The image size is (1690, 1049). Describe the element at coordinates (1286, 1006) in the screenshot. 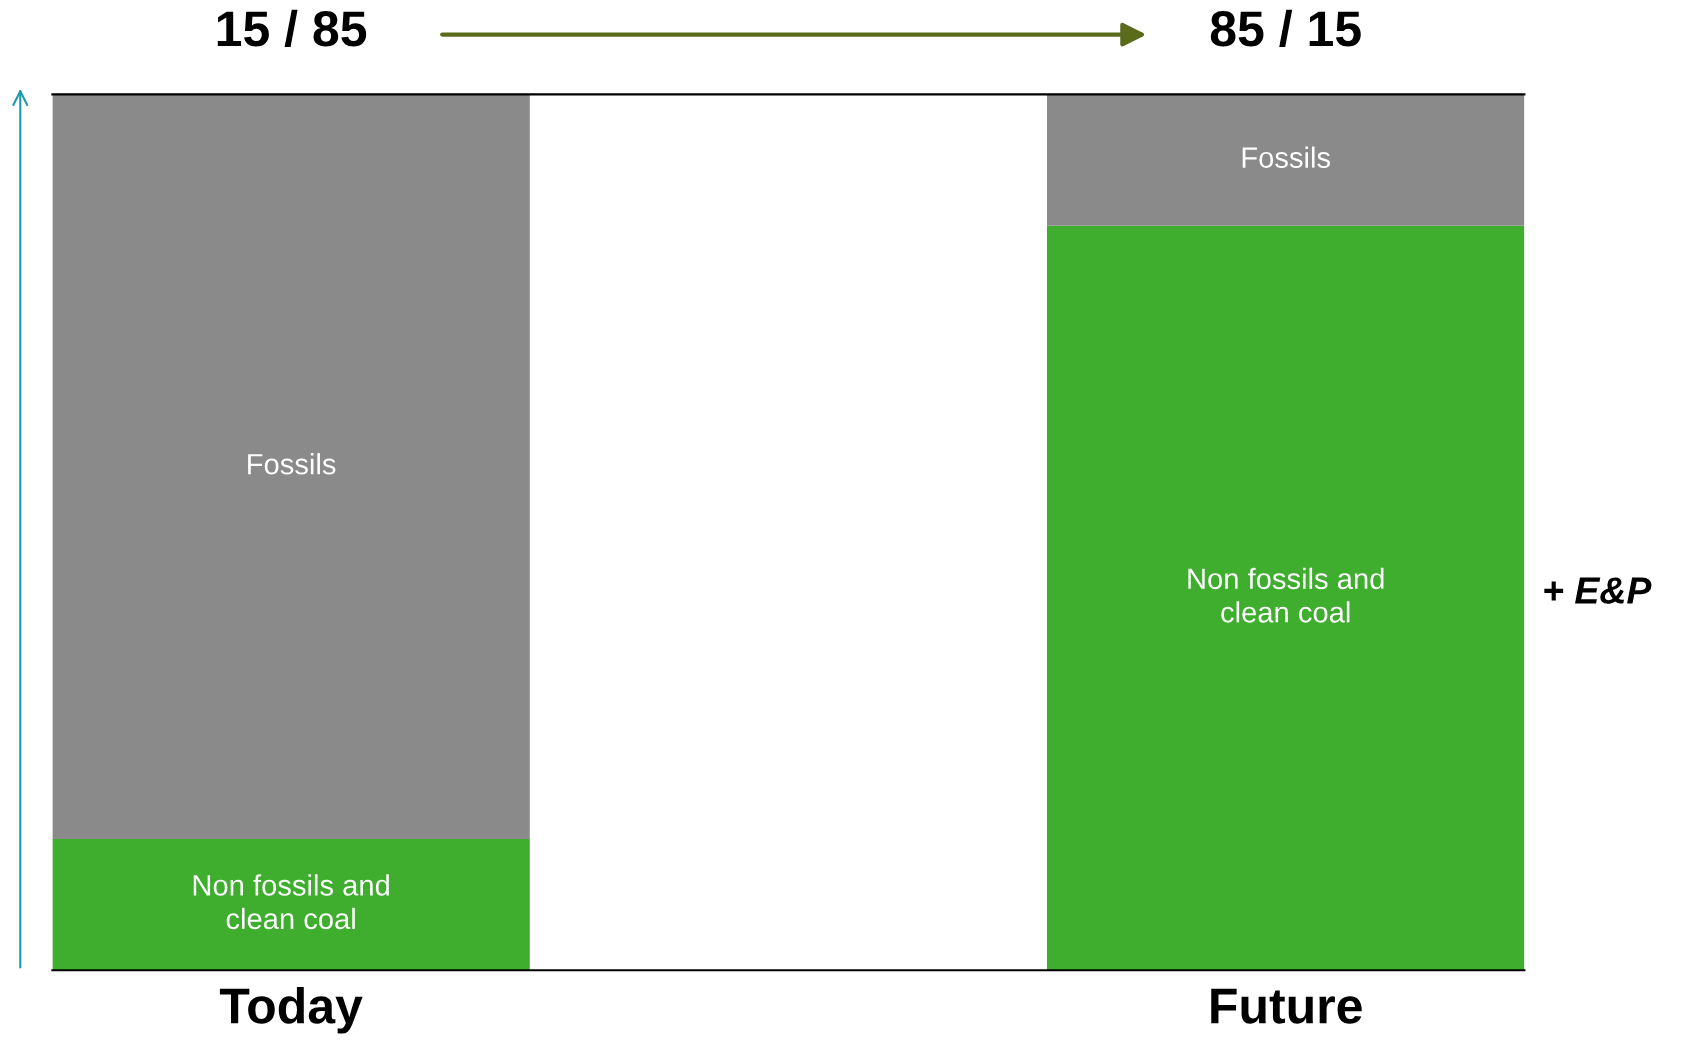

I see `x-tick-label: Future` at that location.